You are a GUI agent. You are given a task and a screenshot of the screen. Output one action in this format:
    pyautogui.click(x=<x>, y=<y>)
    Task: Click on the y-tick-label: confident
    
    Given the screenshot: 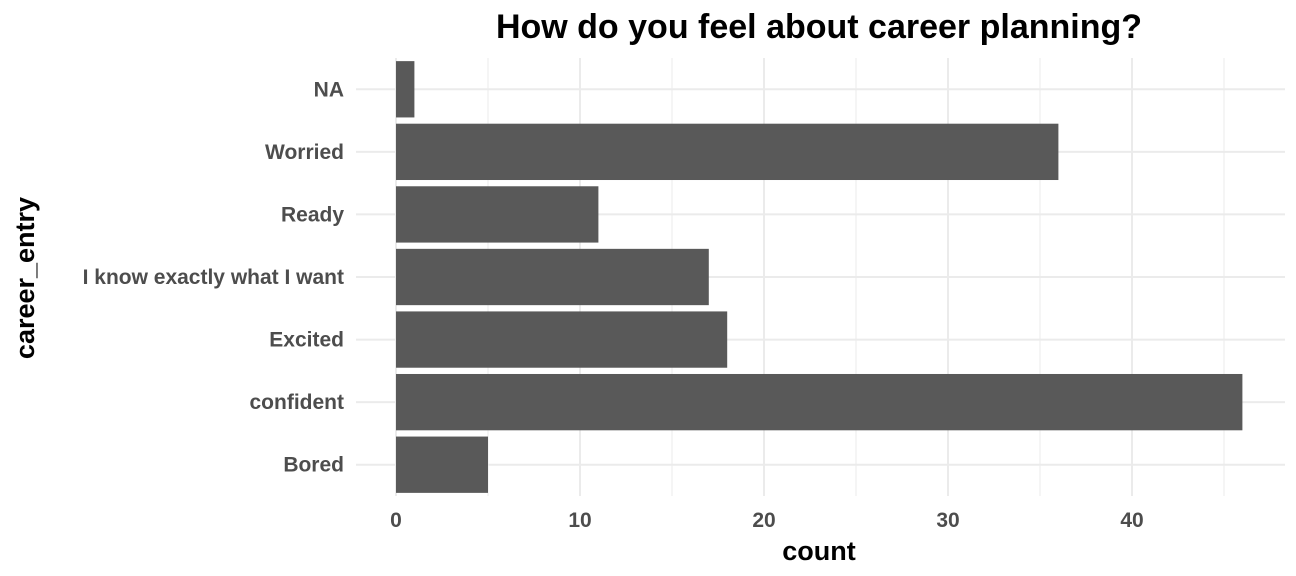 What is the action you would take?
    pyautogui.click(x=297, y=402)
    